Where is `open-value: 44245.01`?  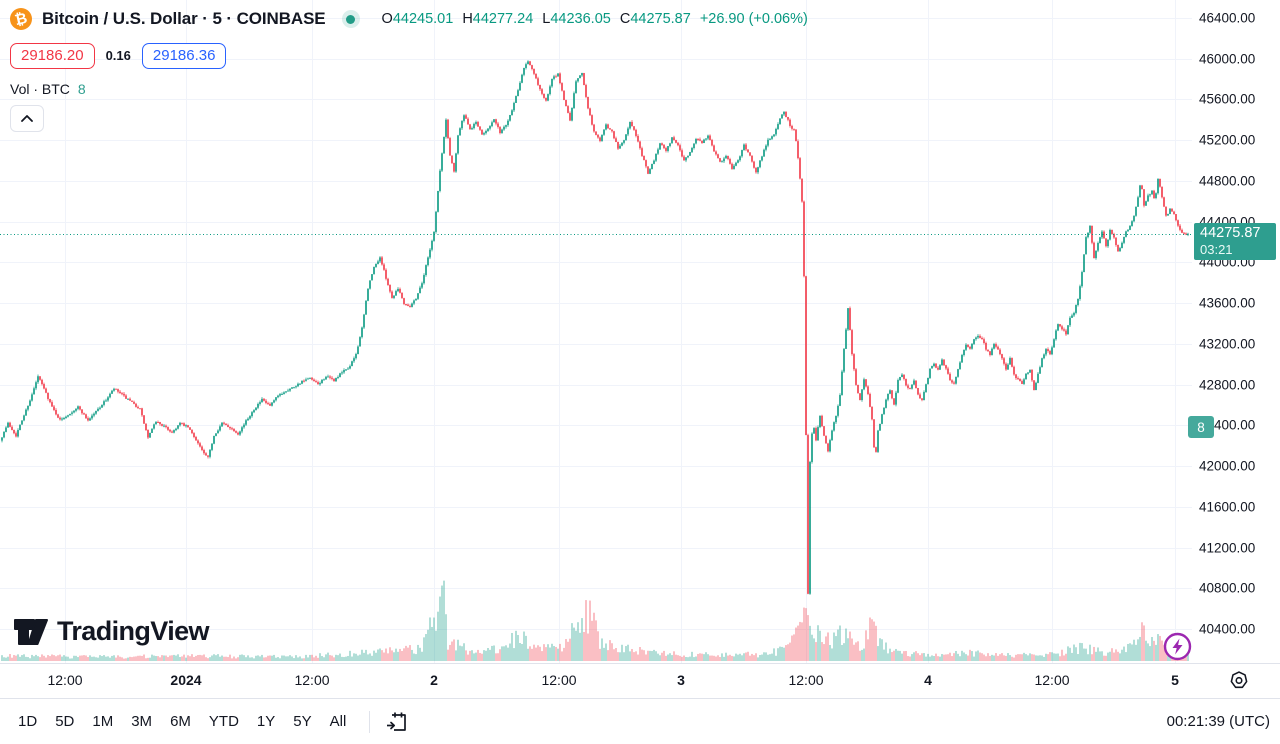 open-value: 44245.01 is located at coordinates (423, 19).